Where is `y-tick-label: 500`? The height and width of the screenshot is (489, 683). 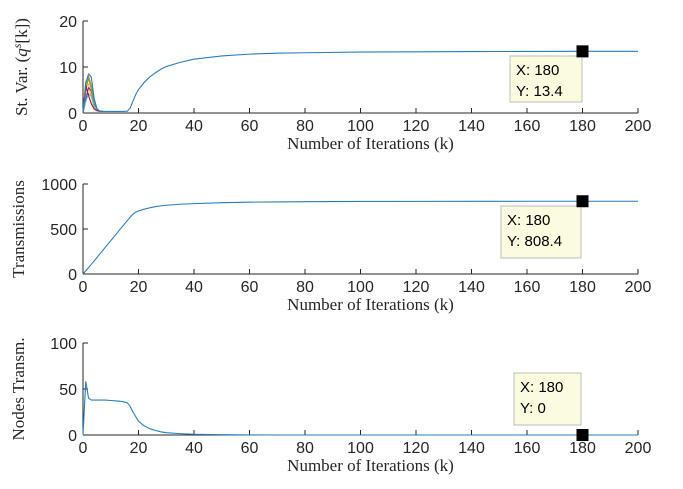 y-tick-label: 500 is located at coordinates (63, 230).